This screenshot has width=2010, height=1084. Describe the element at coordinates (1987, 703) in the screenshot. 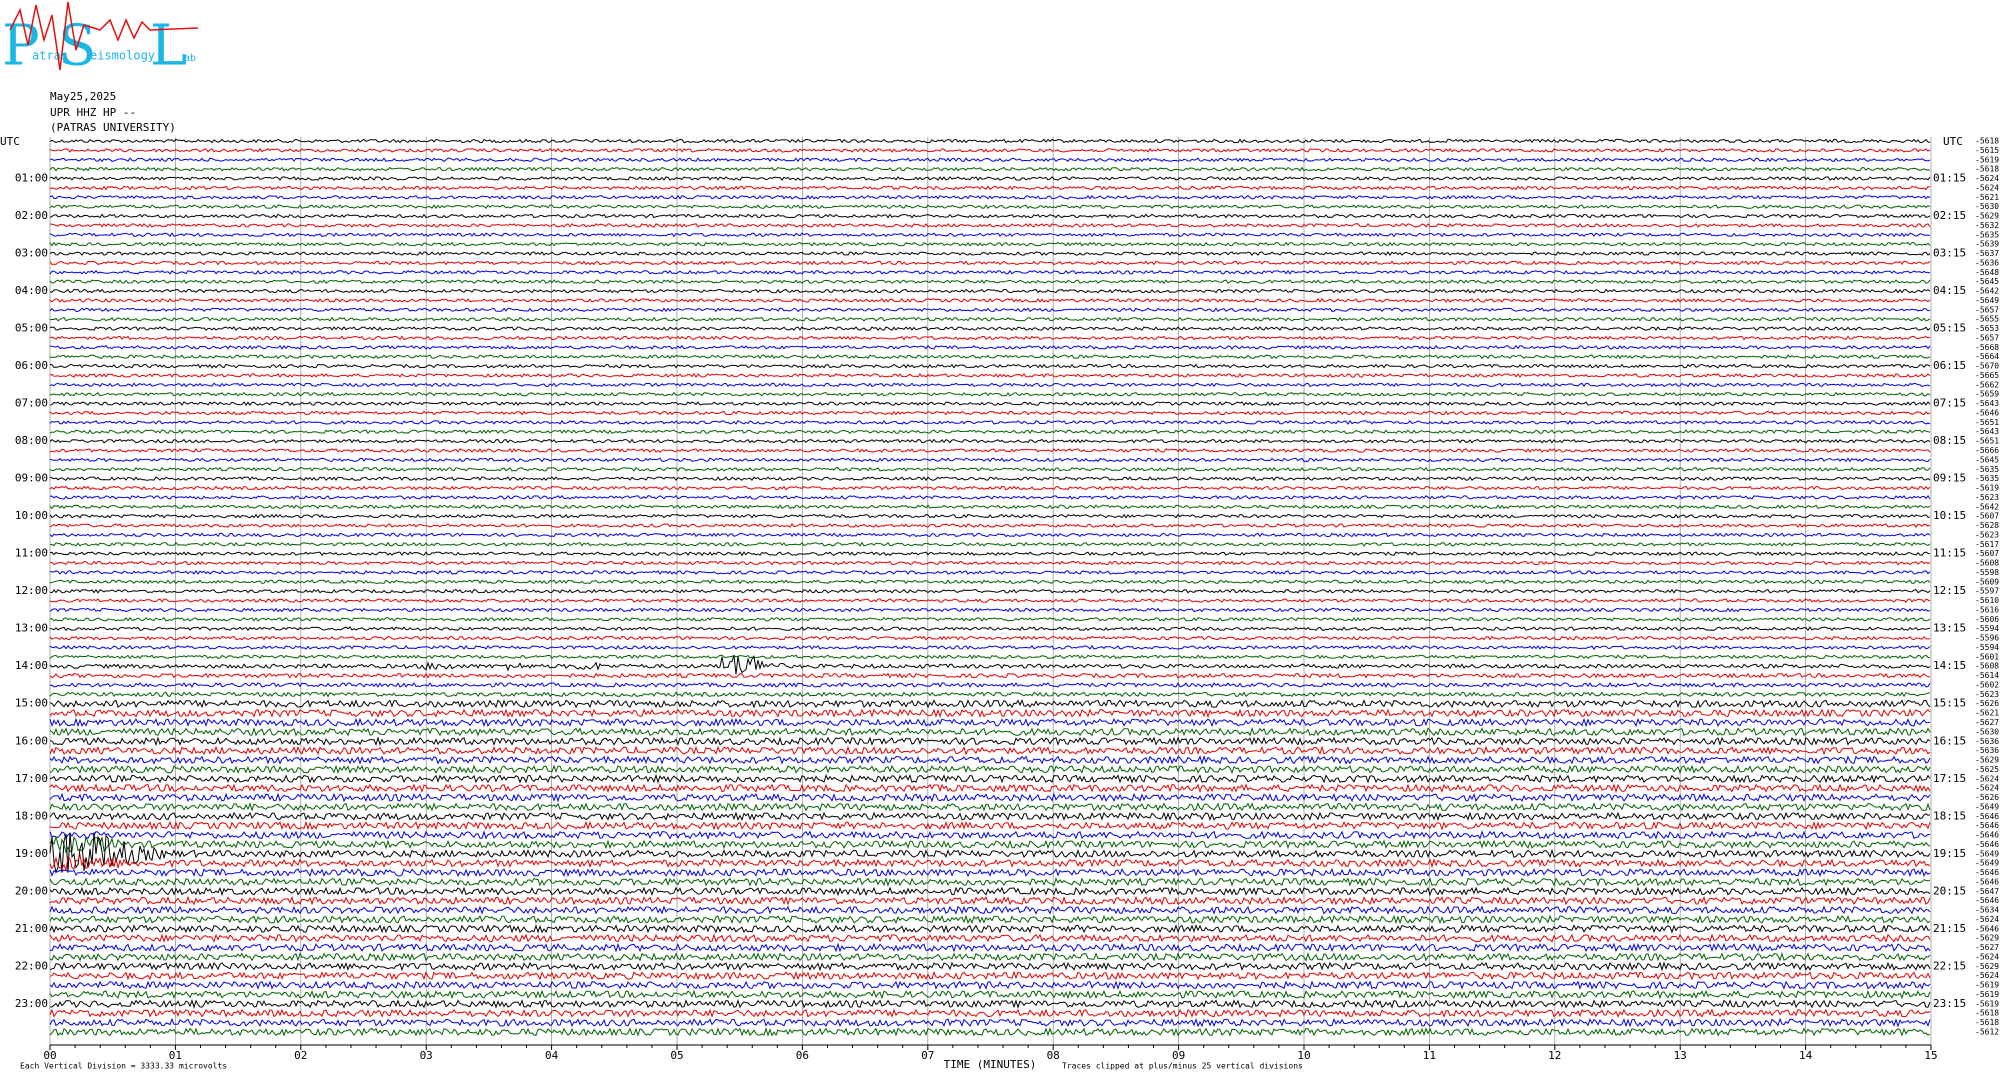

I see `trace-offset: -5626` at that location.